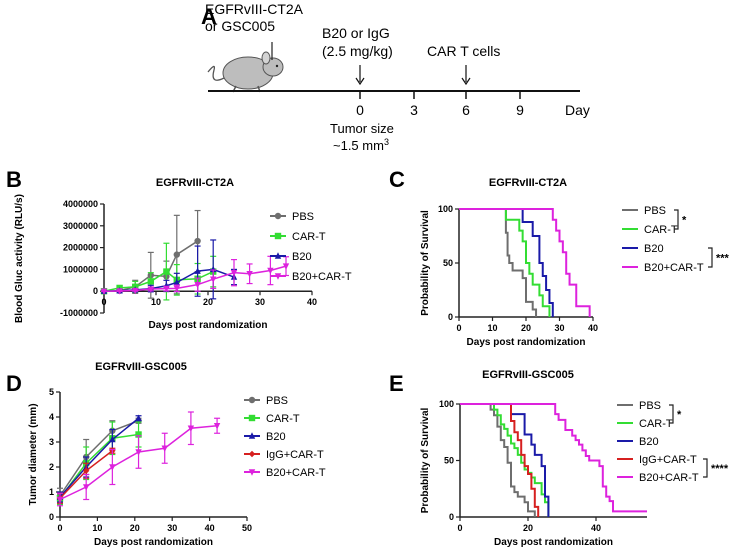 This screenshot has width=729, height=557. What do you see at coordinates (245, 67) in the screenshot?
I see `mouse-icon` at bounding box center [245, 67].